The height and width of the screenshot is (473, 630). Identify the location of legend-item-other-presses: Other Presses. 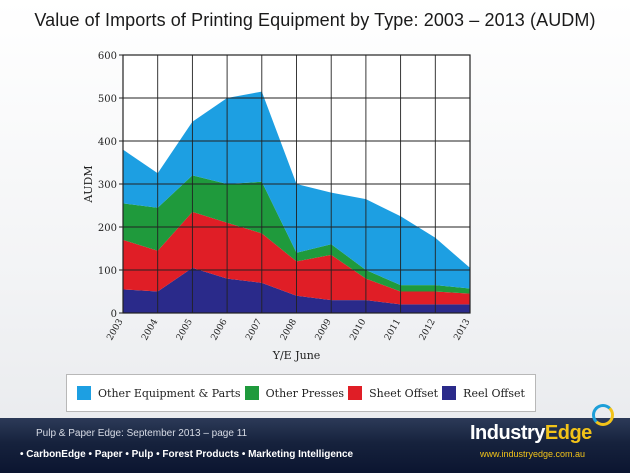
(294, 393).